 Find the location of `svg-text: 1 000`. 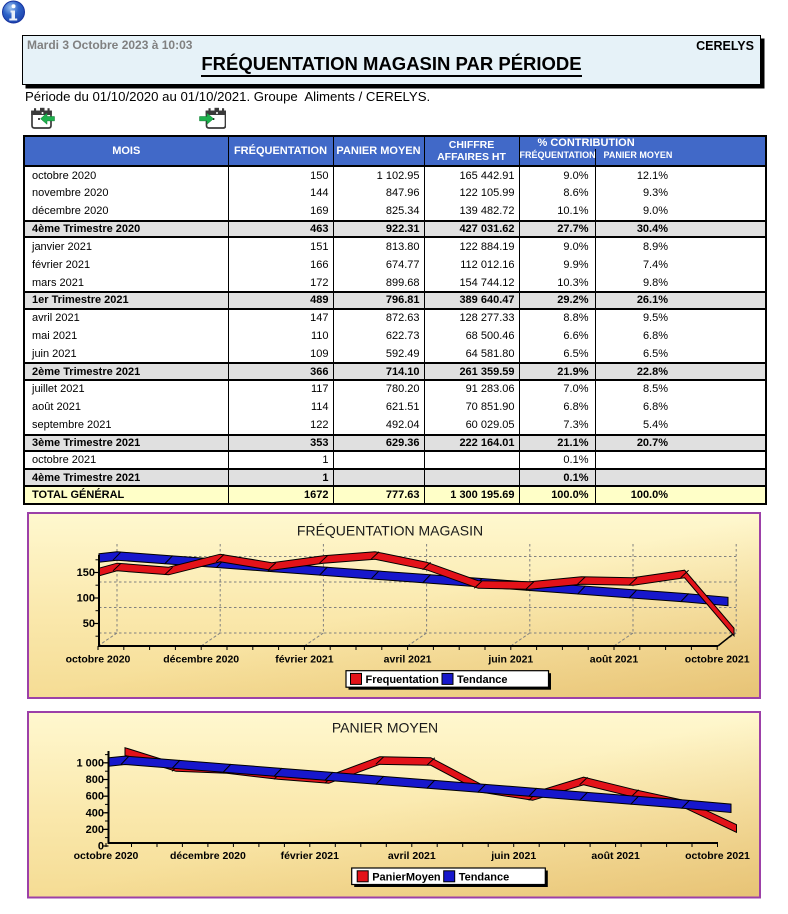

svg-text: 1 000 is located at coordinates (90, 763).